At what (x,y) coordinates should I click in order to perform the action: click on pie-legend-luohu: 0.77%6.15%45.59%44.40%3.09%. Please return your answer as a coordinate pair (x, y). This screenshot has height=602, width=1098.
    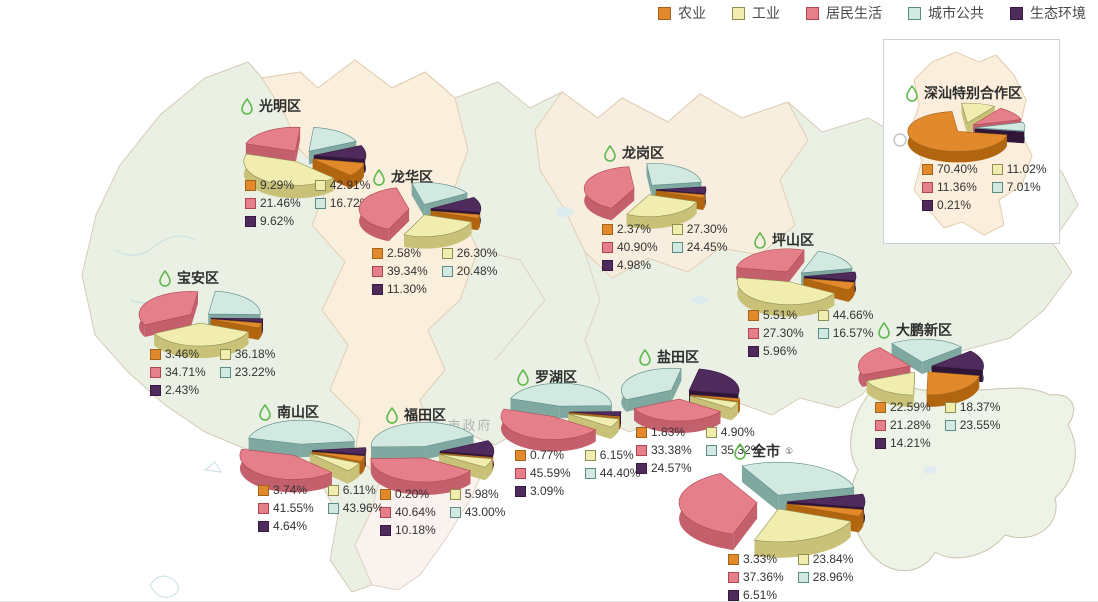
    Looking at the image, I should click on (577, 473).